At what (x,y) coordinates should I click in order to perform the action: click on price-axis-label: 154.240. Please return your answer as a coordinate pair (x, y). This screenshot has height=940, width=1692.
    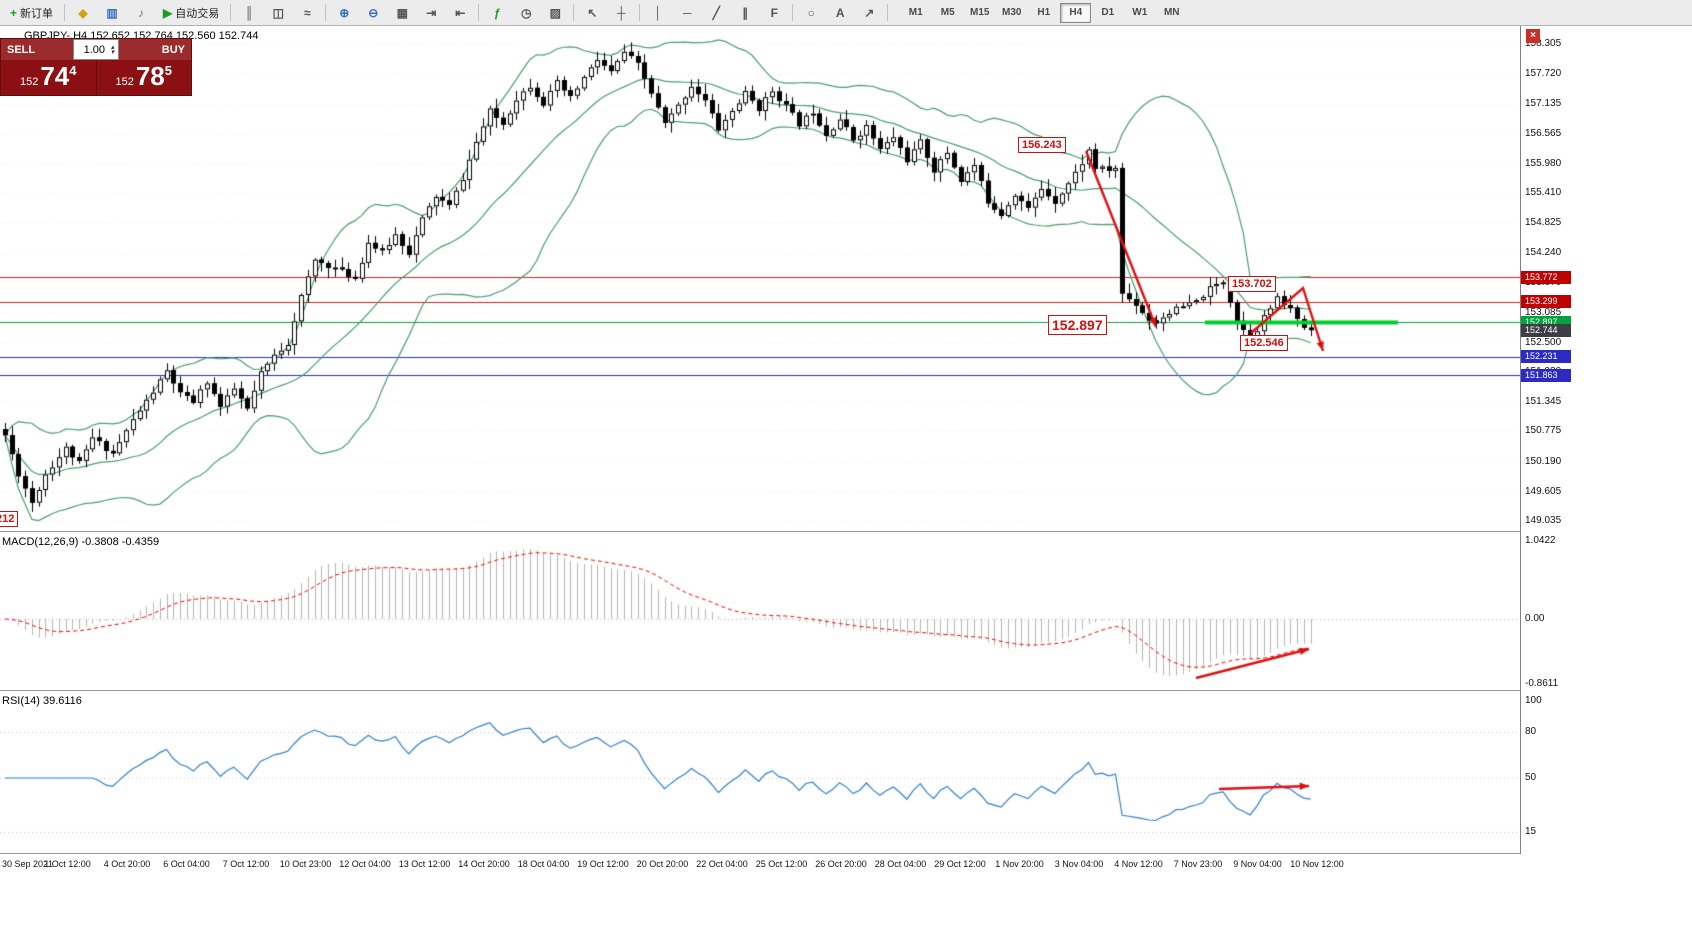
    Looking at the image, I should click on (1543, 253).